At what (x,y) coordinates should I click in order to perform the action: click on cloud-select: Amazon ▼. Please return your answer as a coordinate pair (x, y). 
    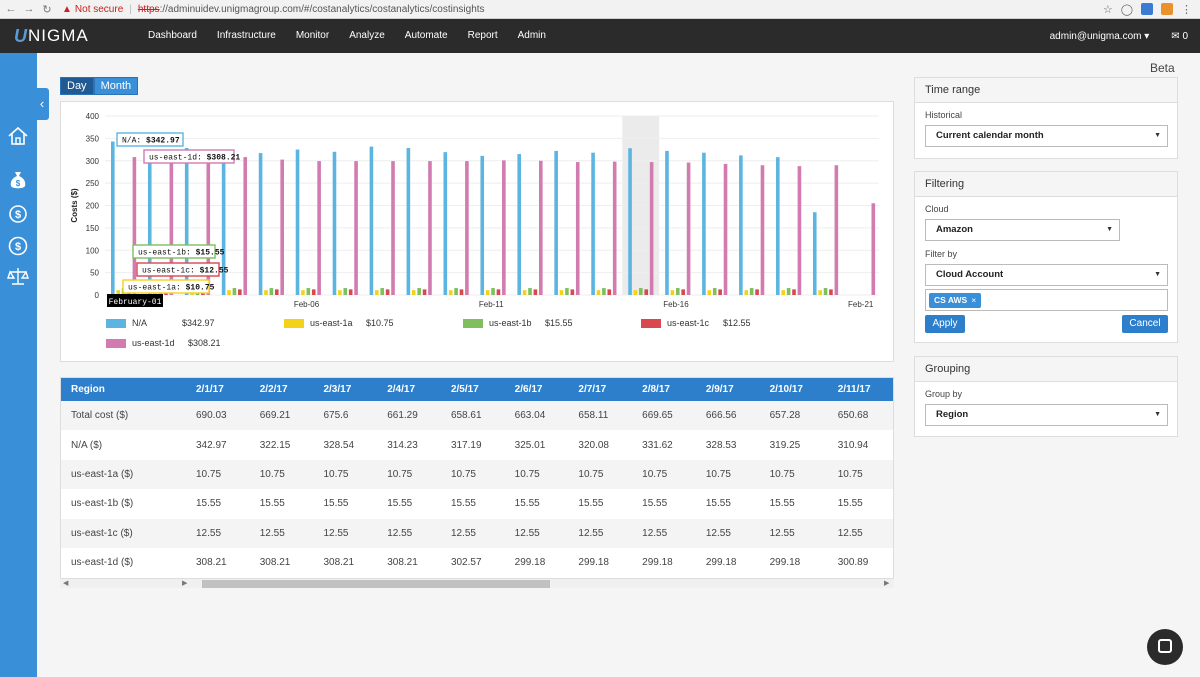
    Looking at the image, I should click on (1022, 230).